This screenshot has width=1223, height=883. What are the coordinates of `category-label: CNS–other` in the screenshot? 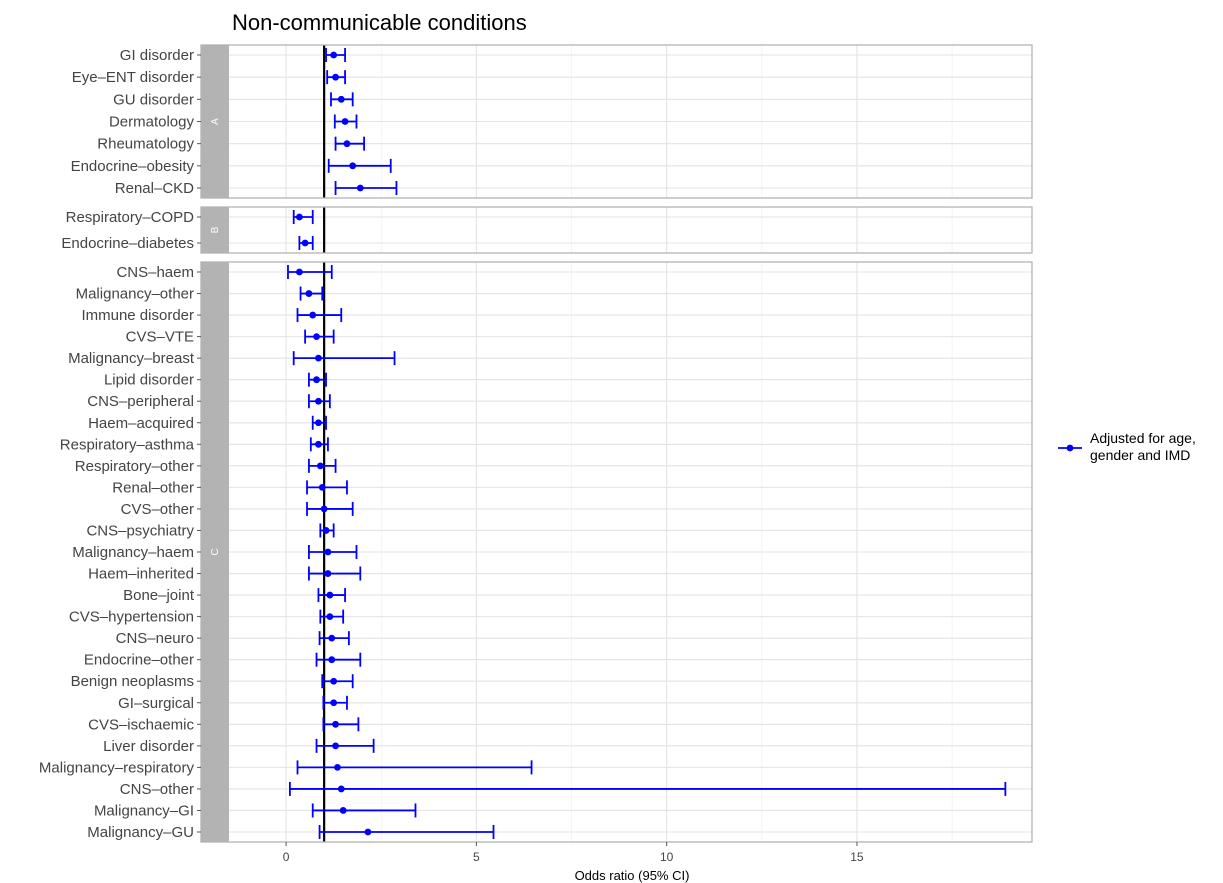 It's located at (157, 789).